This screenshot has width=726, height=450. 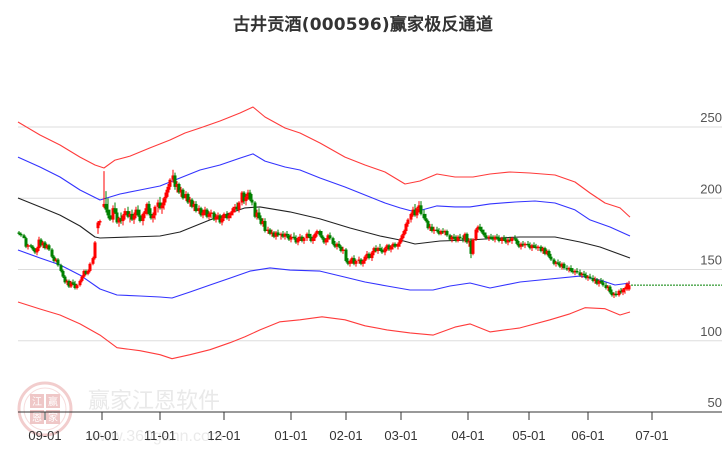 I want to click on x-tick-label: 03-01, so click(x=400, y=435).